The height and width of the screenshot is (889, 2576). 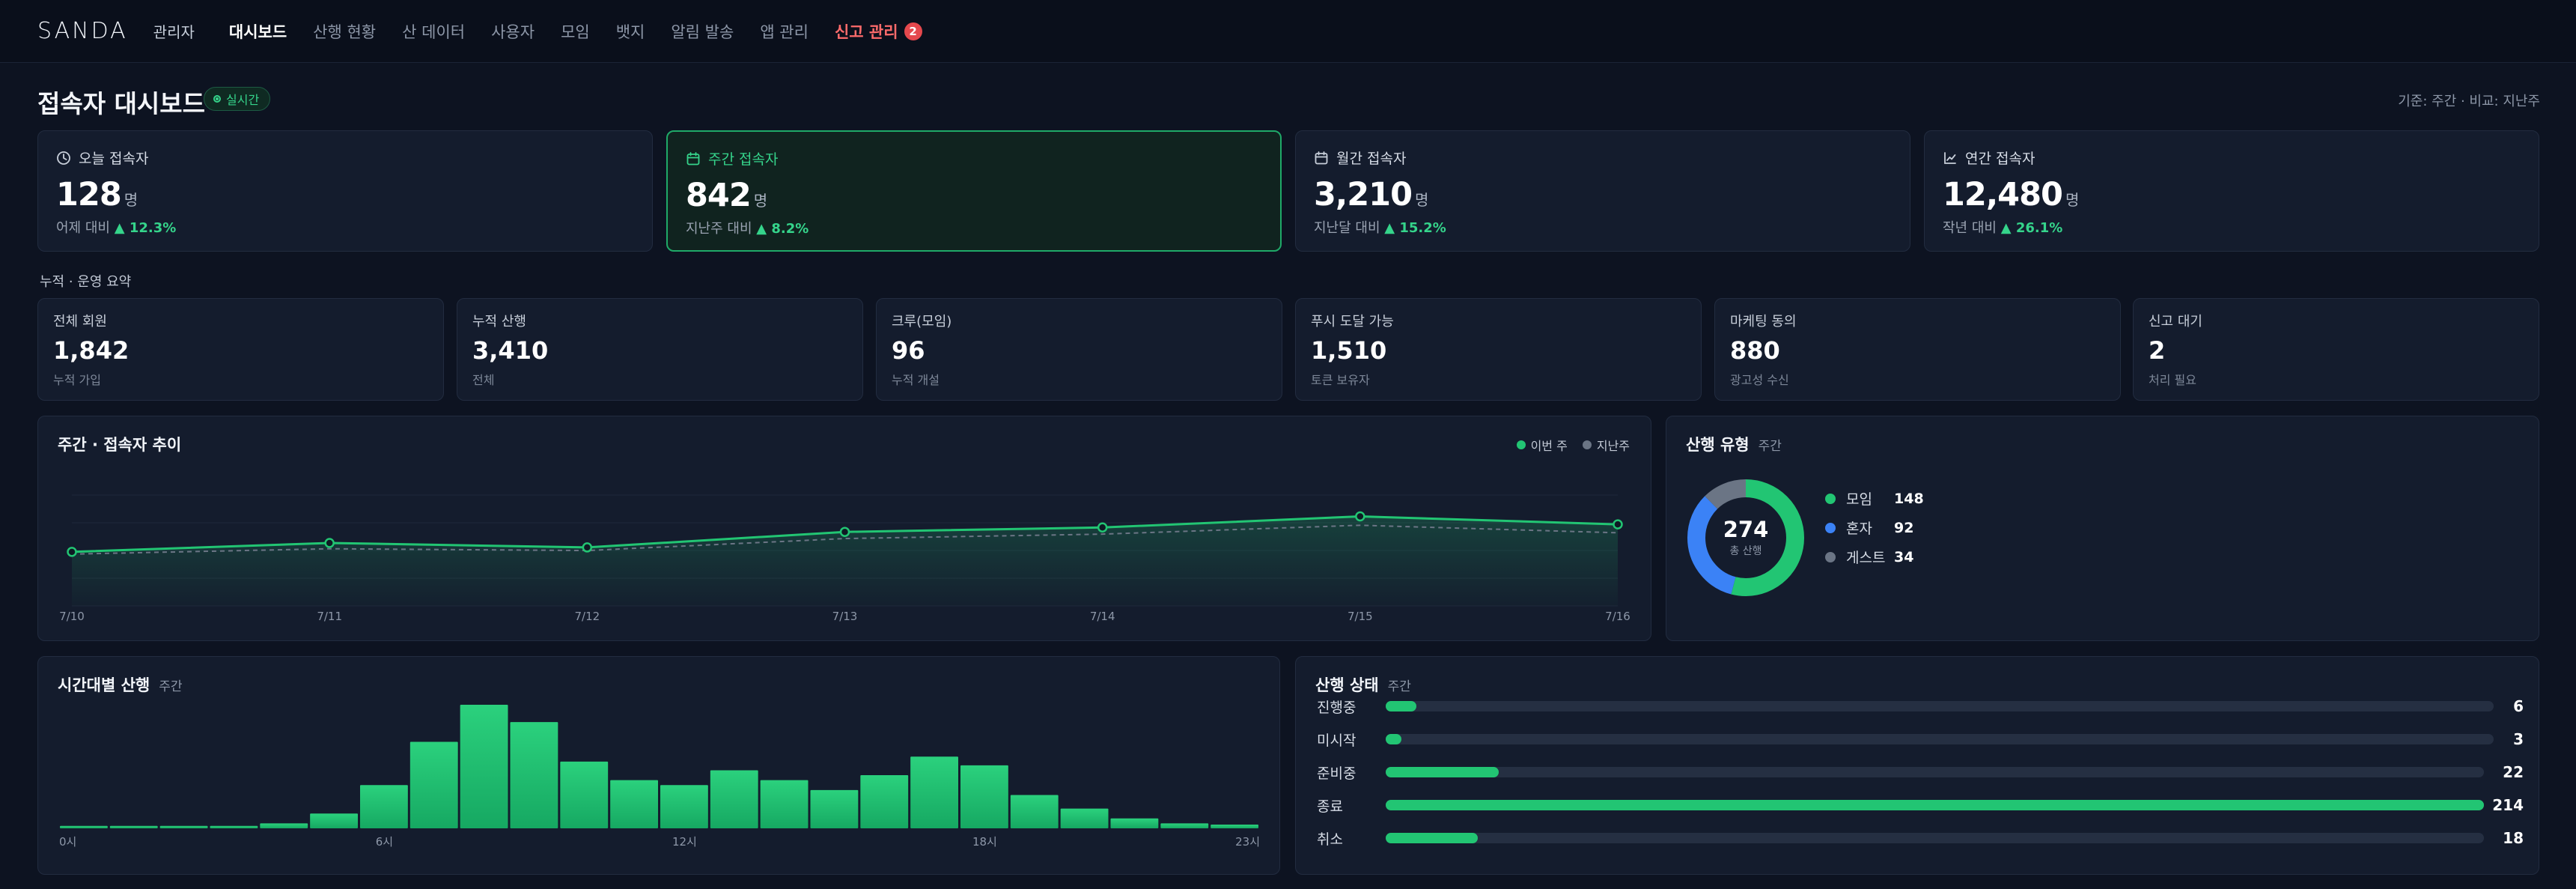 What do you see at coordinates (1415, 228) in the screenshot?
I see `change-up: ▲ 15.2%` at bounding box center [1415, 228].